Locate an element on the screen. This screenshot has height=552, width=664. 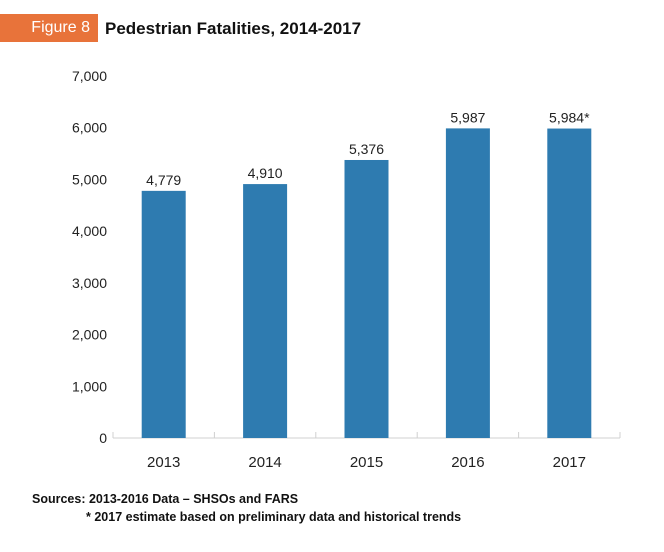
sources-line: Sources: 2013-2016 Data – SHSOs and FARS is located at coordinates (165, 499).